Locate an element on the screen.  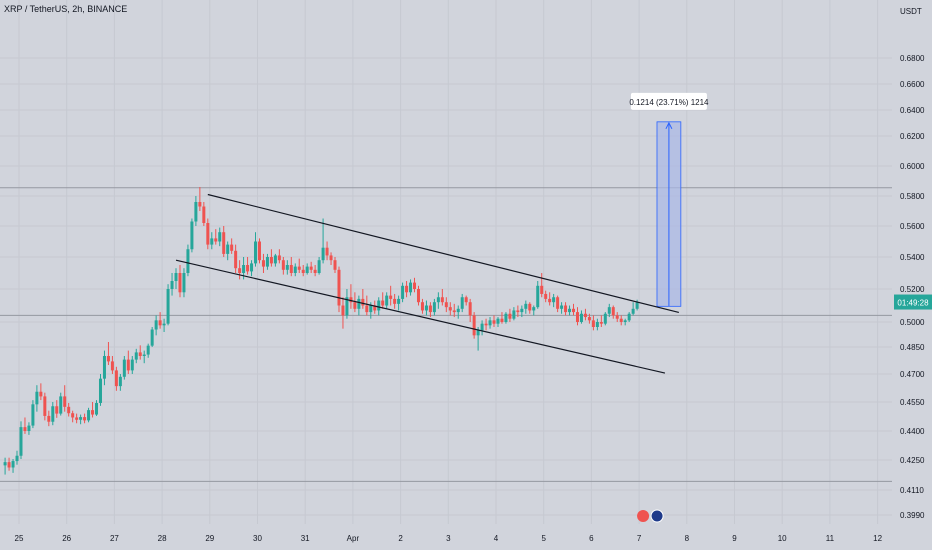
channel-upper-trendline is located at coordinates (443, 253).